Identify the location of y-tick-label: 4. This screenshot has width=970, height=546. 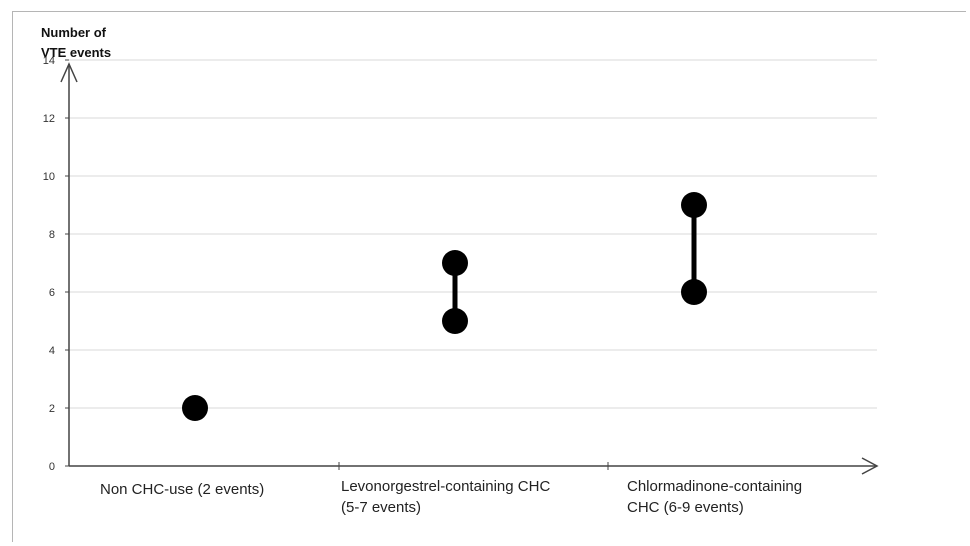
(52, 351).